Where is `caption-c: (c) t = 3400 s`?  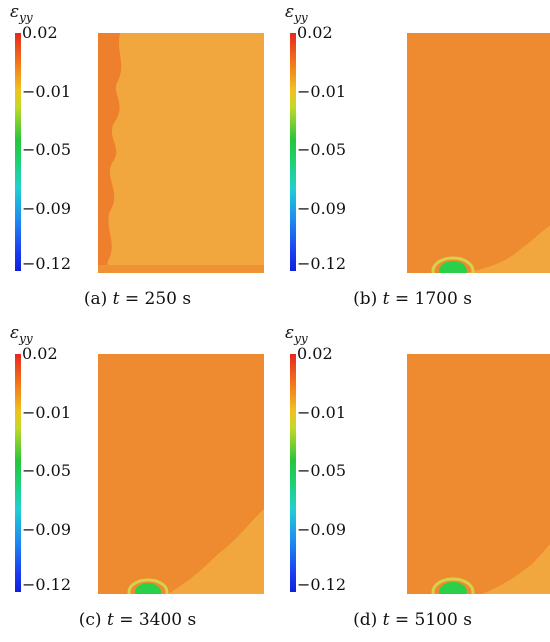
caption-c: (c) t = 3400 s is located at coordinates (137, 620).